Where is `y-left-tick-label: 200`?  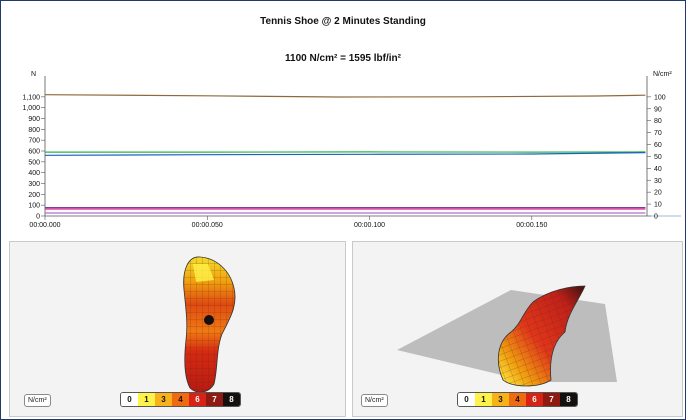
y-left-tick-label: 200 is located at coordinates (34, 195).